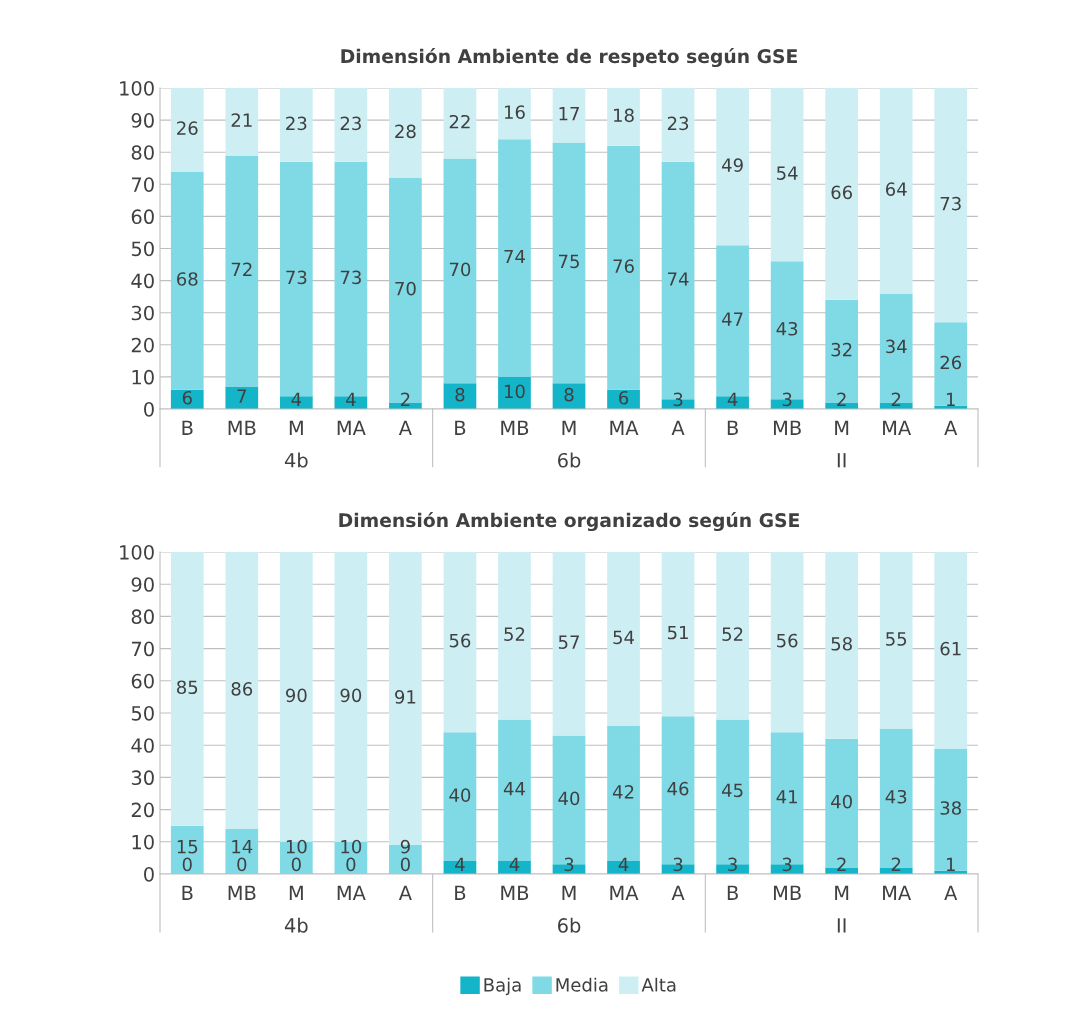  What do you see at coordinates (623, 266) in the screenshot?
I see `data-label: 76` at bounding box center [623, 266].